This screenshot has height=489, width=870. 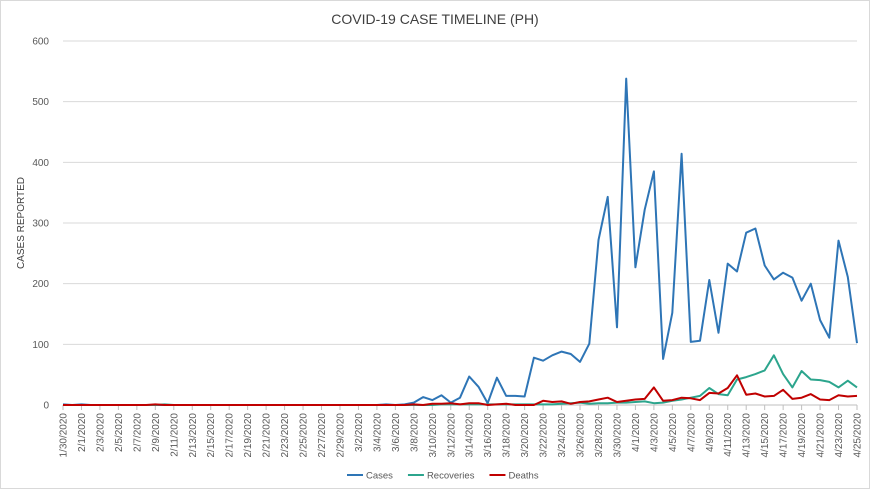 I want to click on y-axis-ticks: 0 100 200 300 400 500 600, so click(x=40, y=224).